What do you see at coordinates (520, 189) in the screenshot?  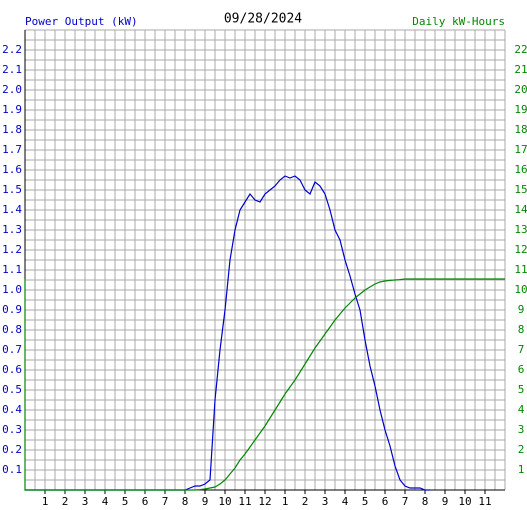 I see `y2-tick-label: 15` at bounding box center [520, 189].